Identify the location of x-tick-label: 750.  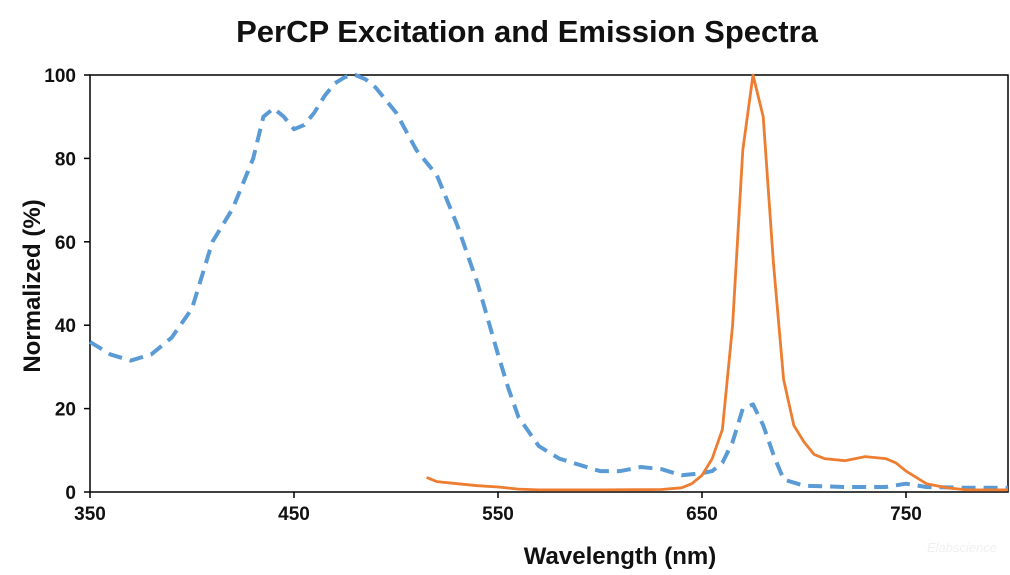
(906, 514).